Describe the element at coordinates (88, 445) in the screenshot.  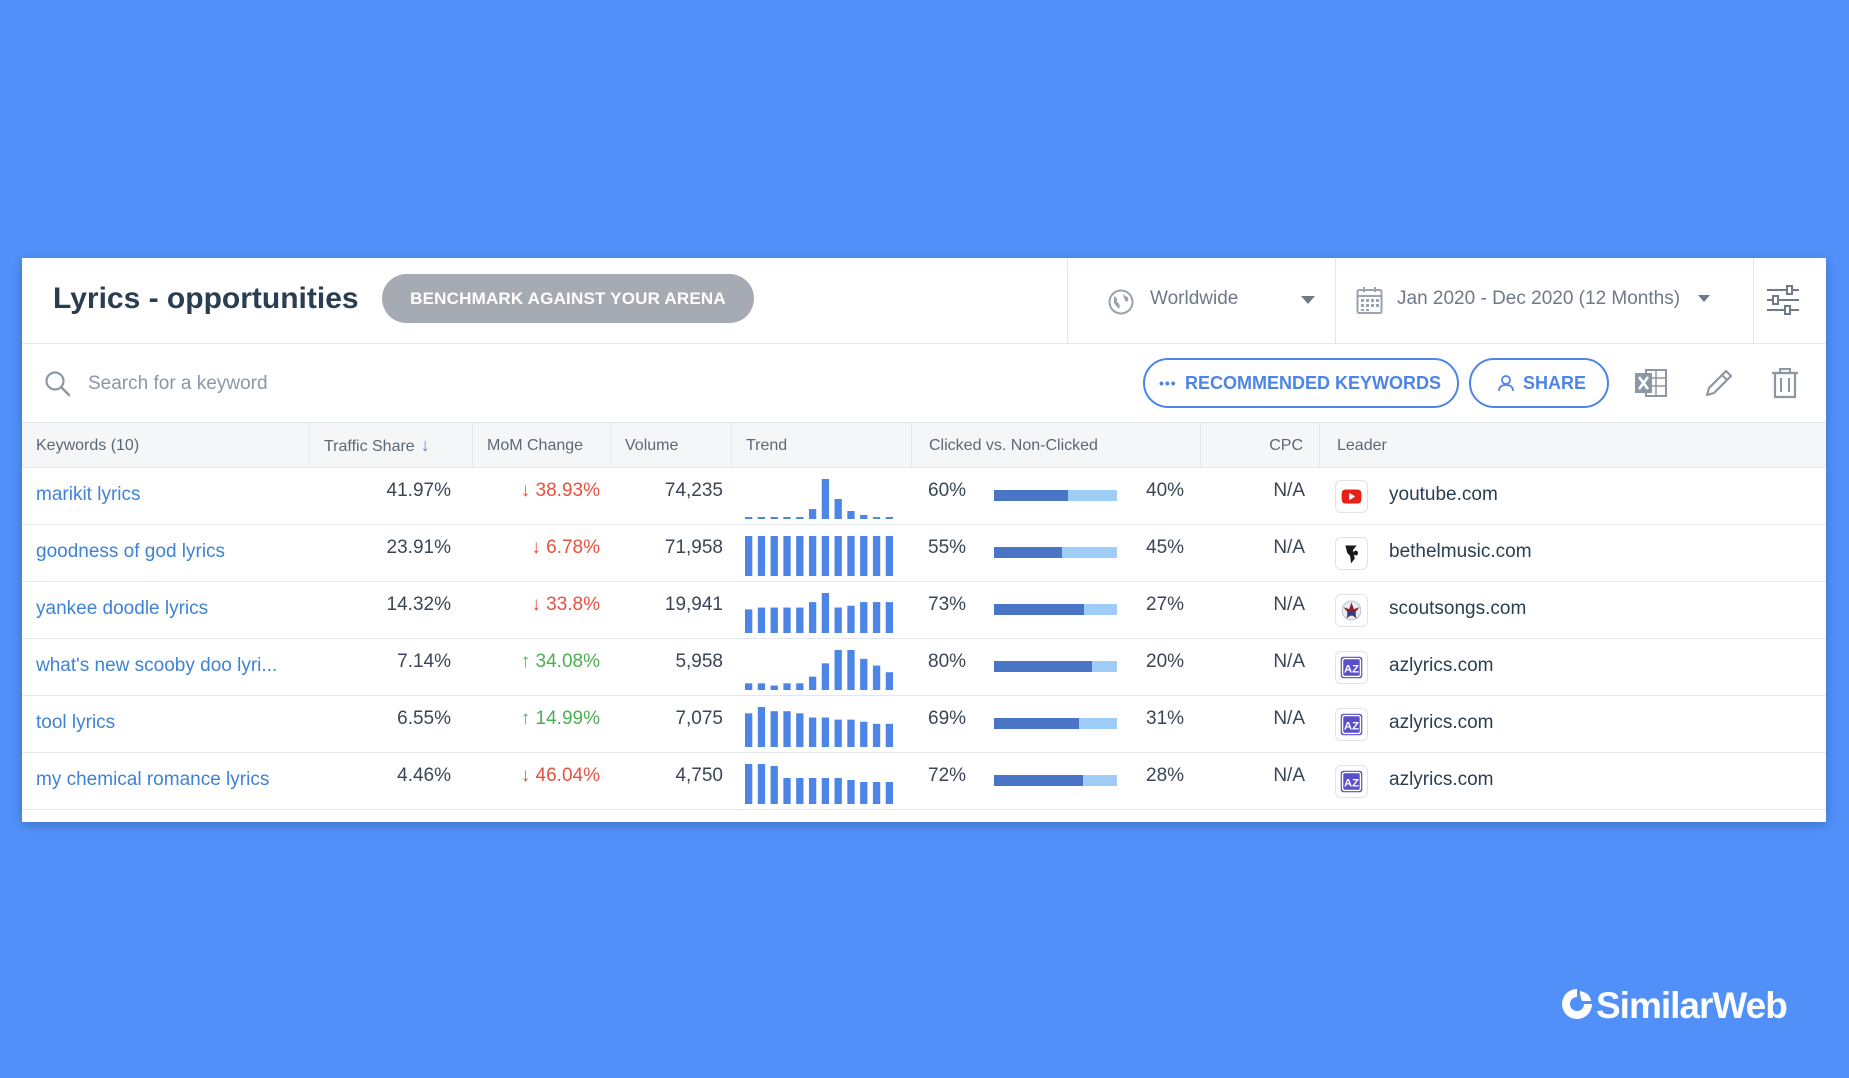
I see `column-header-keywords: Keywords (10)` at that location.